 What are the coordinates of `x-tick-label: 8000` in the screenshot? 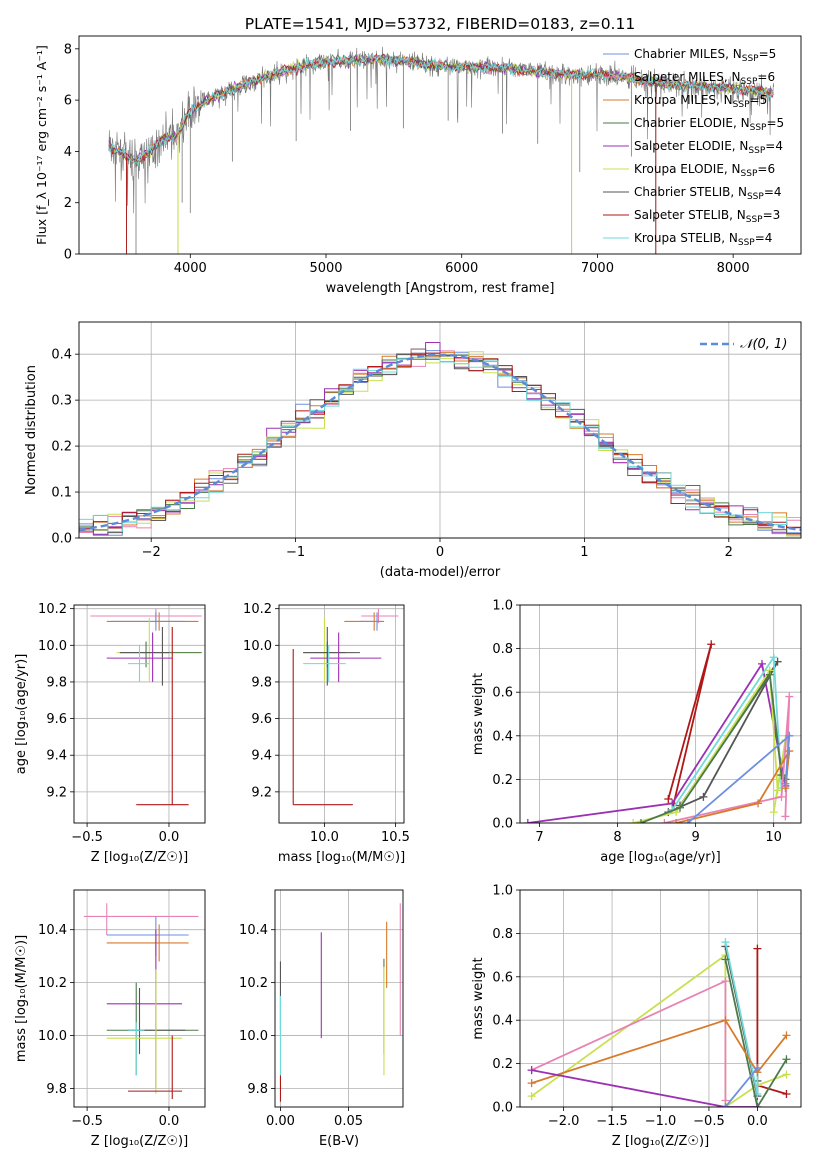 It's located at (733, 268).